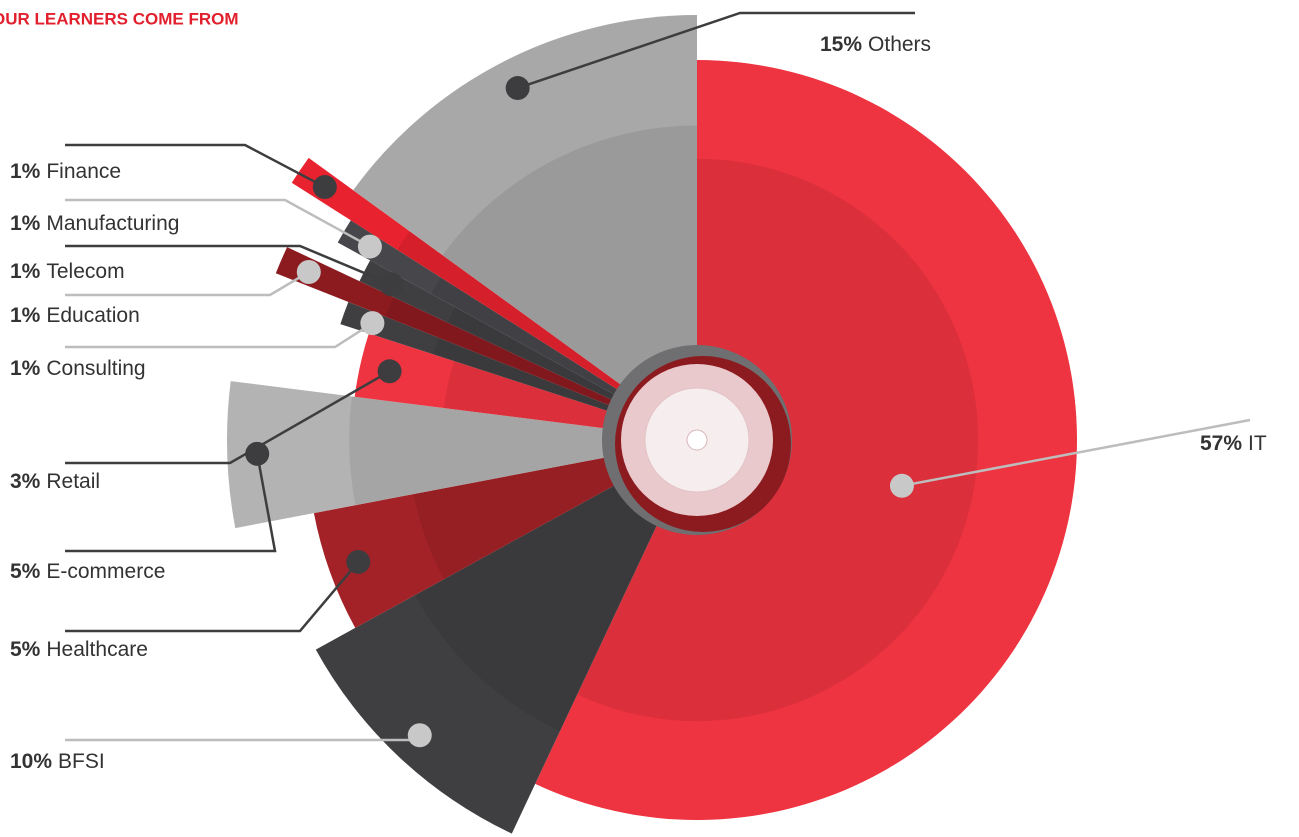  I want to click on category-label: Education, so click(92, 315).